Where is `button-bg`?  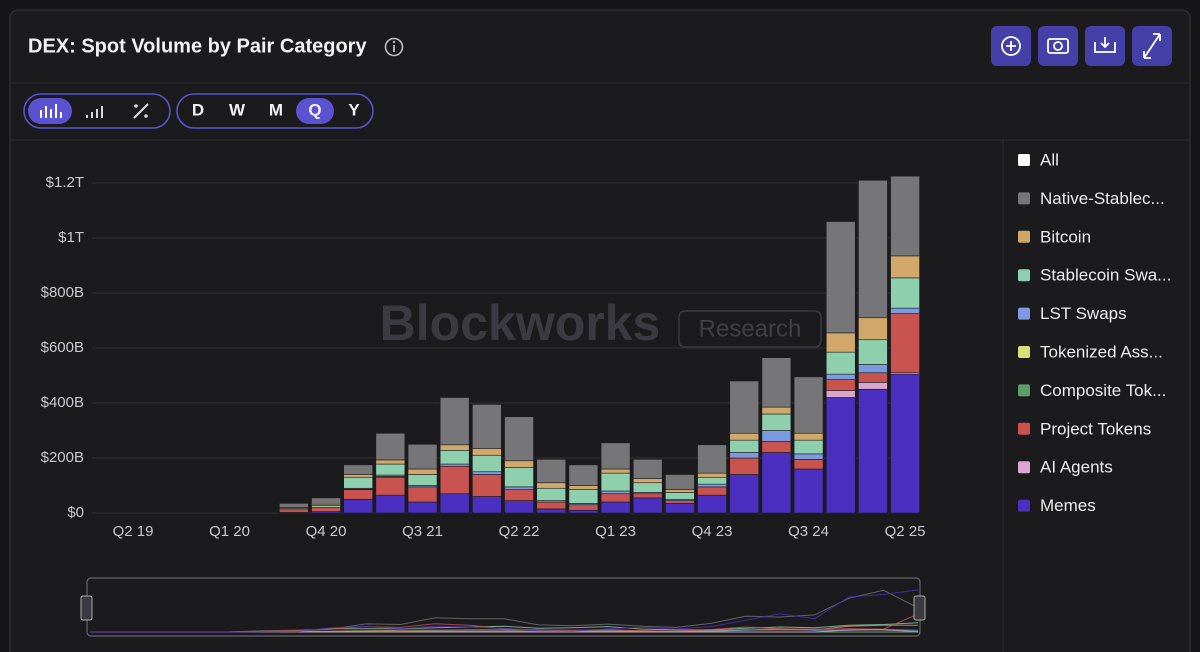 button-bg is located at coordinates (1058, 46).